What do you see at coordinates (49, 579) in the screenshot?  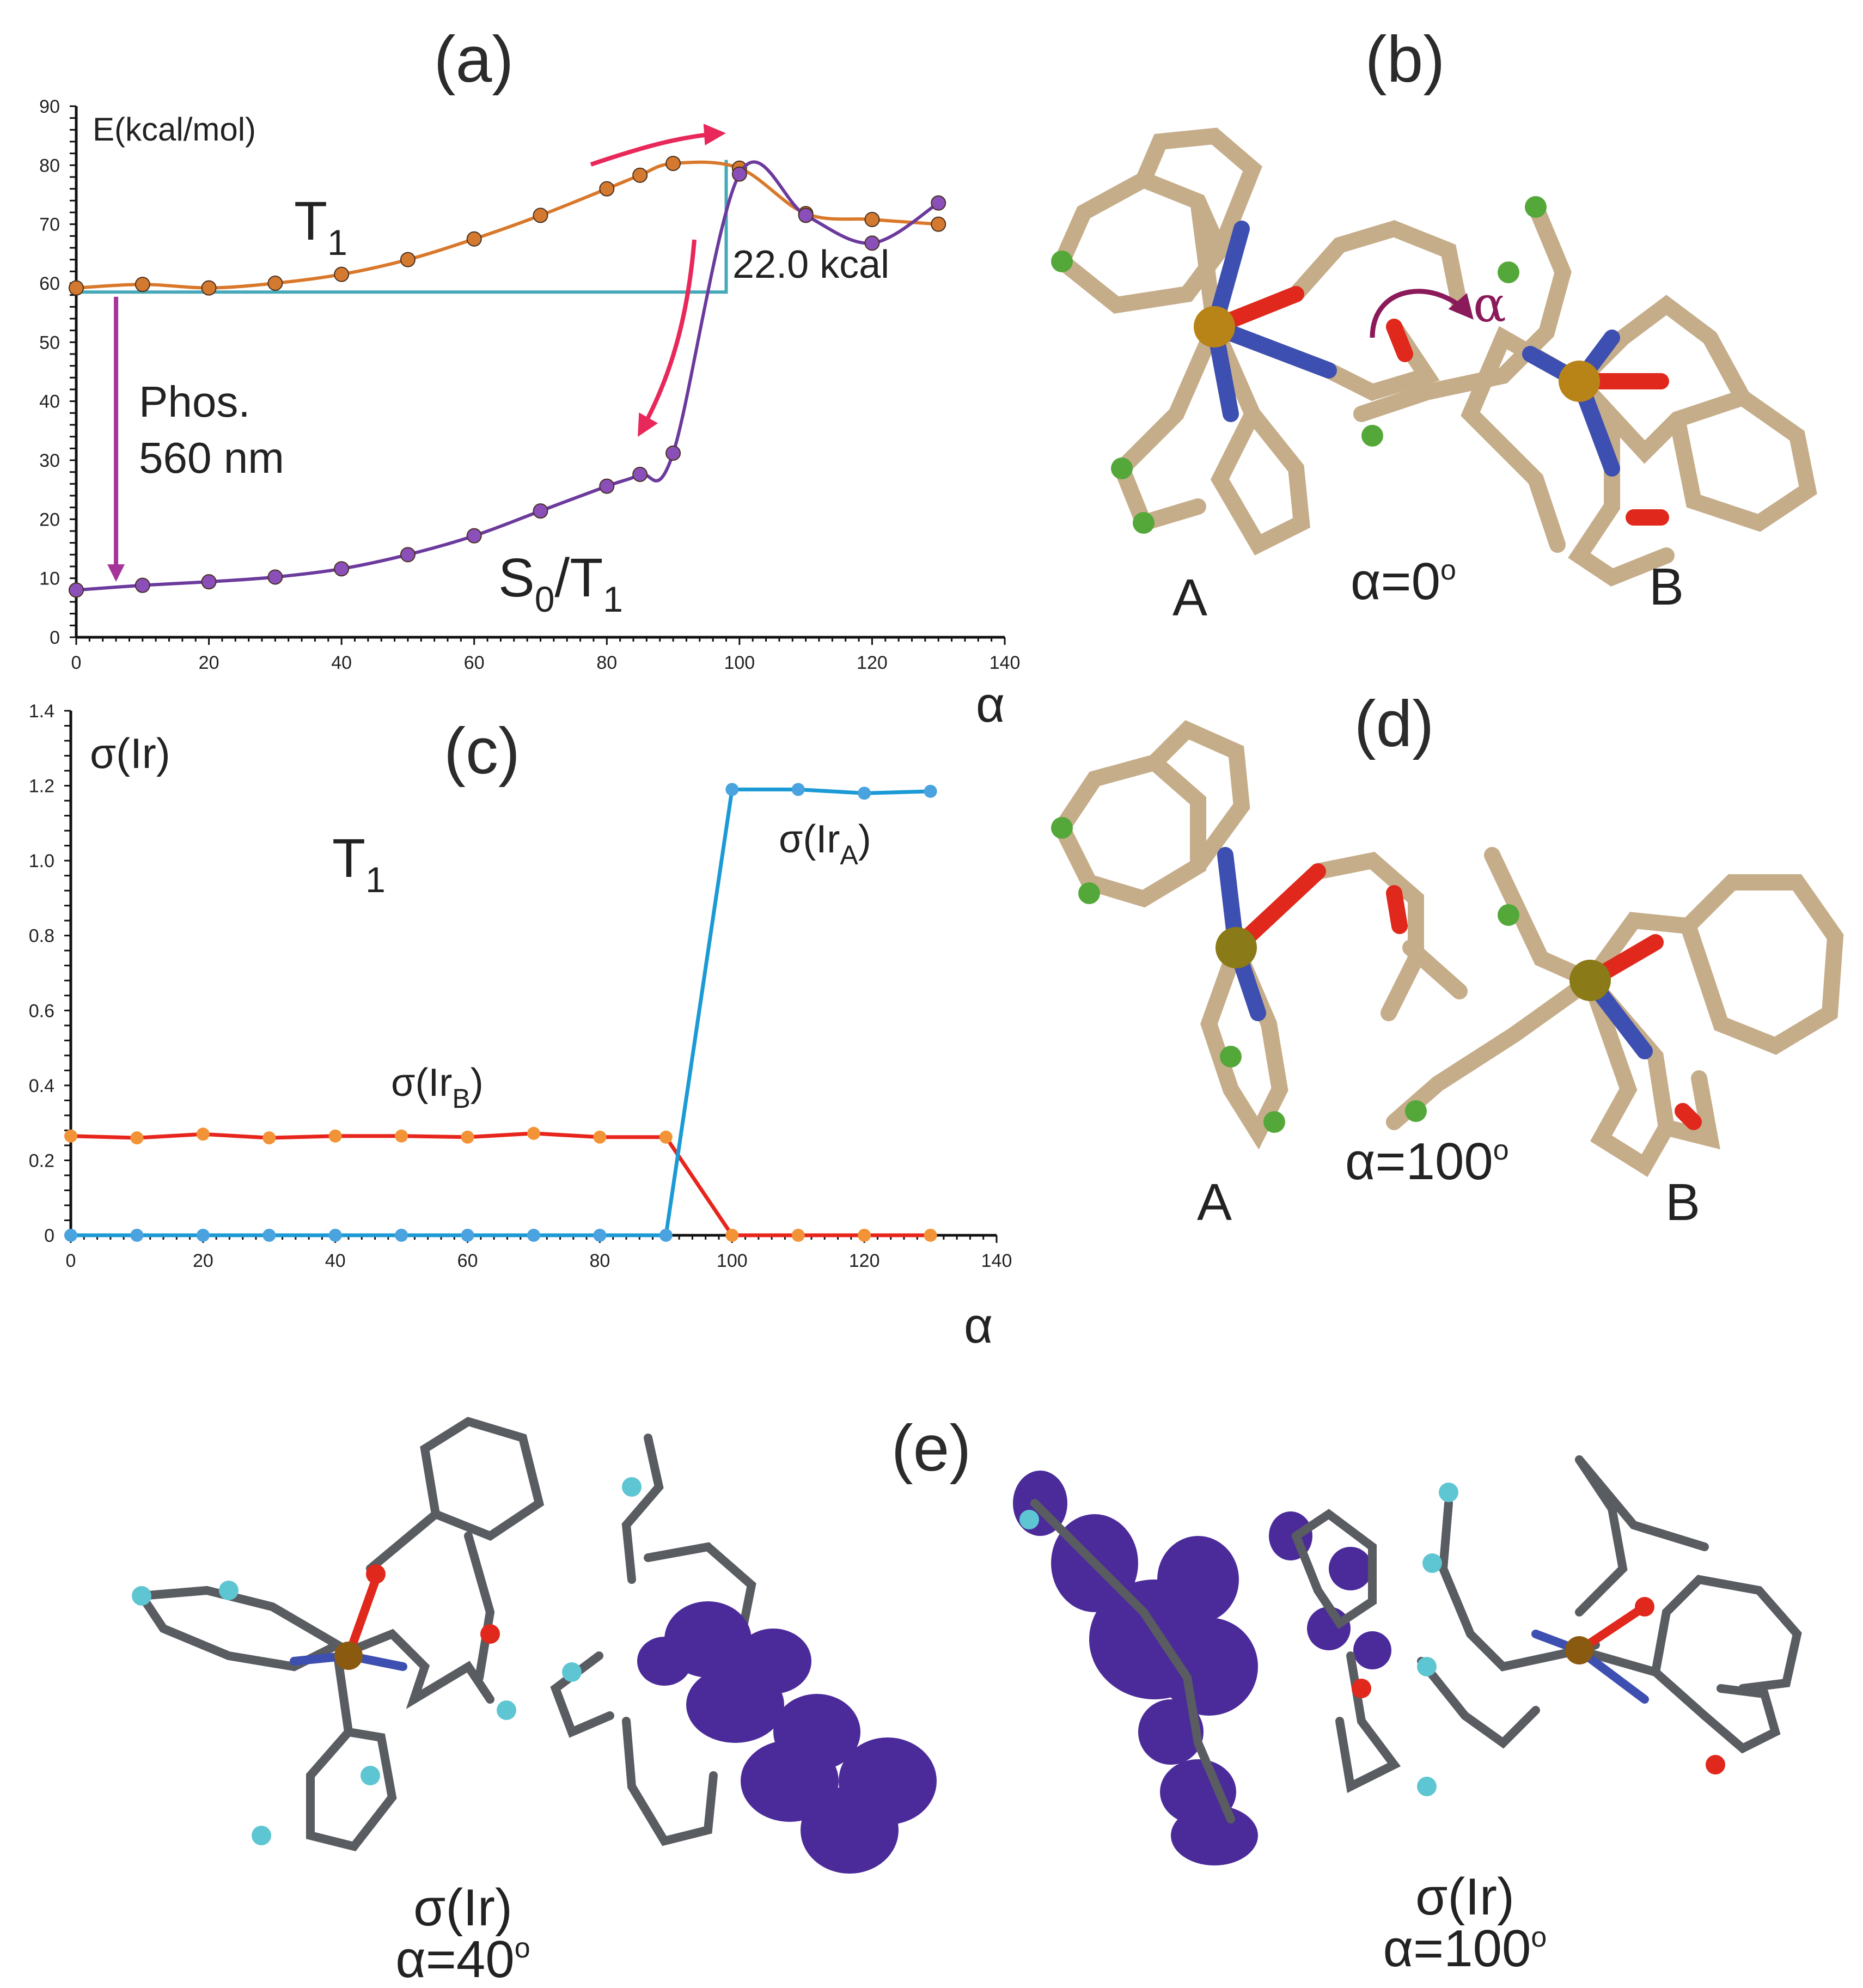 I see `energy-y-tick-label: 10` at bounding box center [49, 579].